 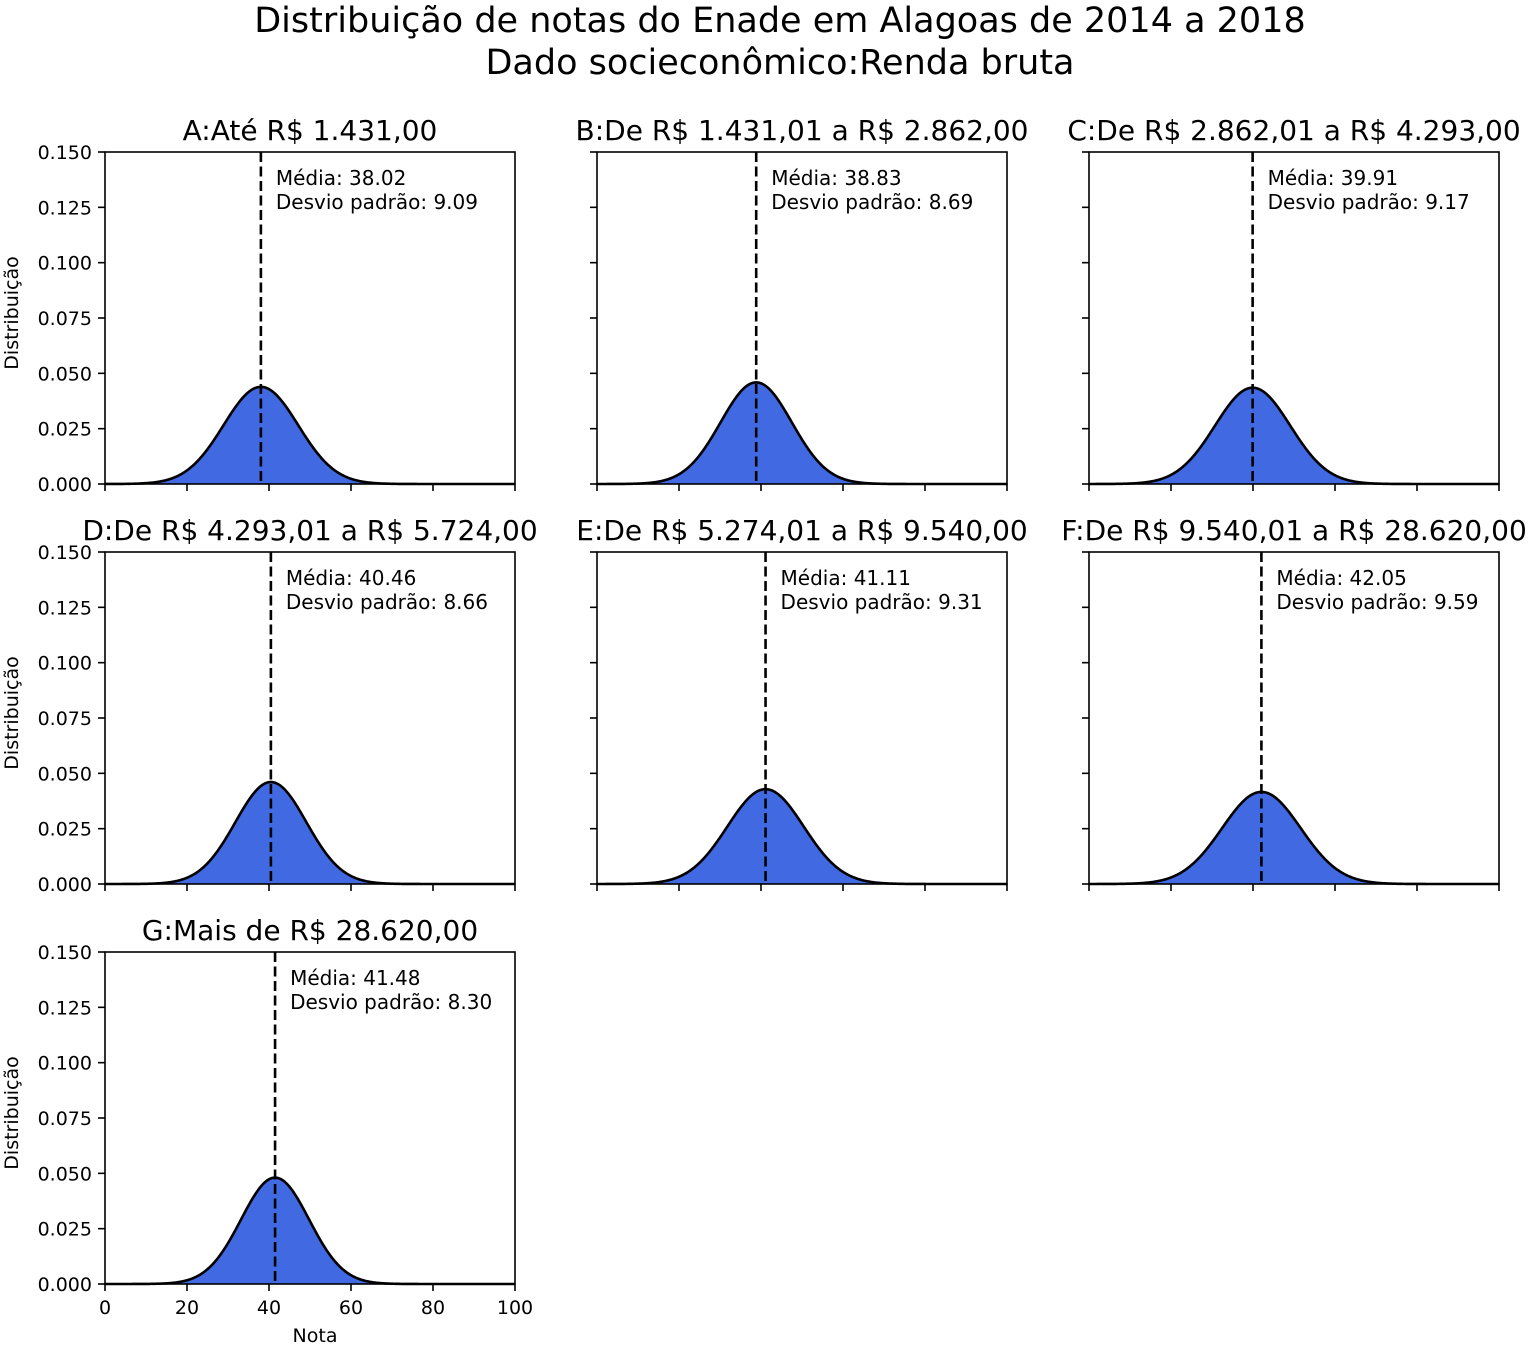 I want to click on subplot-title: B:De R$ 1.431,01 a R$ 2.862,00, so click(x=801, y=130).